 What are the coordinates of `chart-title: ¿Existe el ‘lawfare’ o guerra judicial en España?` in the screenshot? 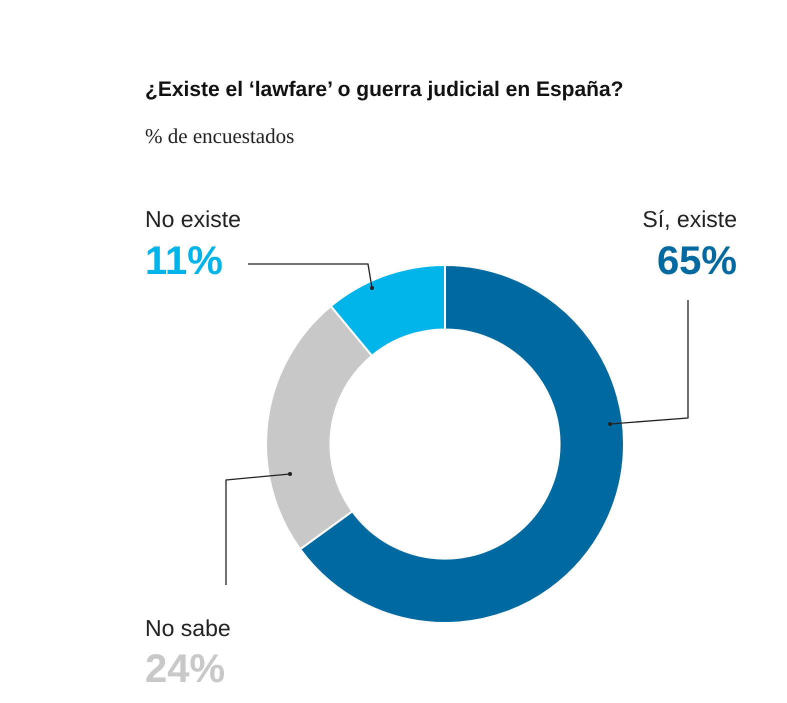 It's located at (384, 90).